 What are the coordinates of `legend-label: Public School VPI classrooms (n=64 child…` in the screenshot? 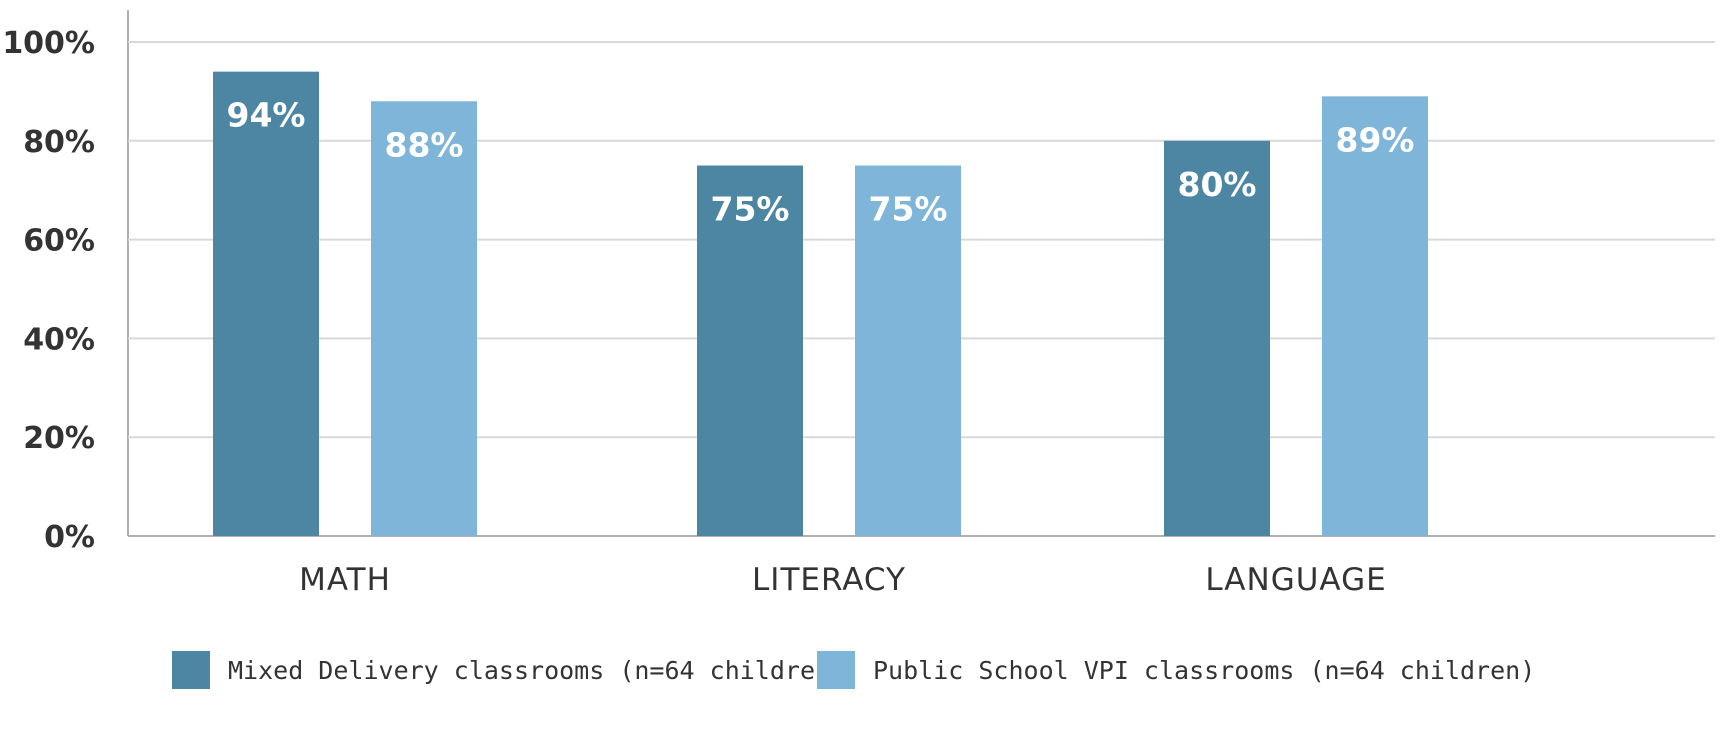 It's located at (1204, 670).